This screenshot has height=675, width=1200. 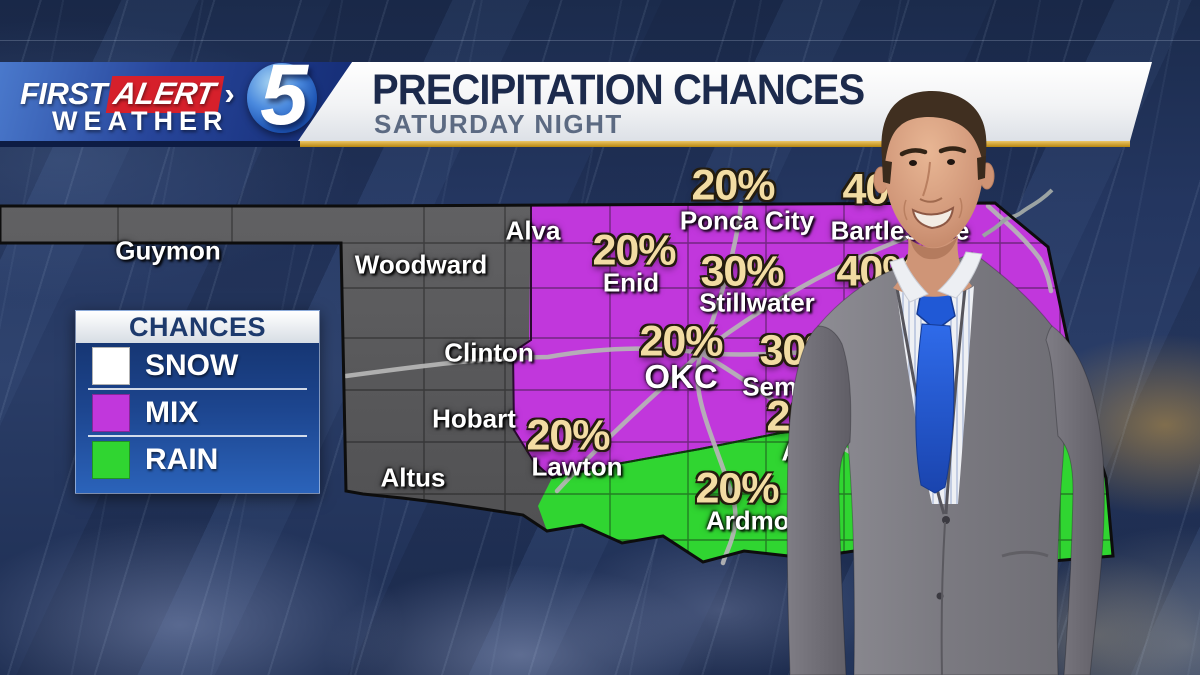 What do you see at coordinates (913, 152) in the screenshot?
I see `eyebrow-left` at bounding box center [913, 152].